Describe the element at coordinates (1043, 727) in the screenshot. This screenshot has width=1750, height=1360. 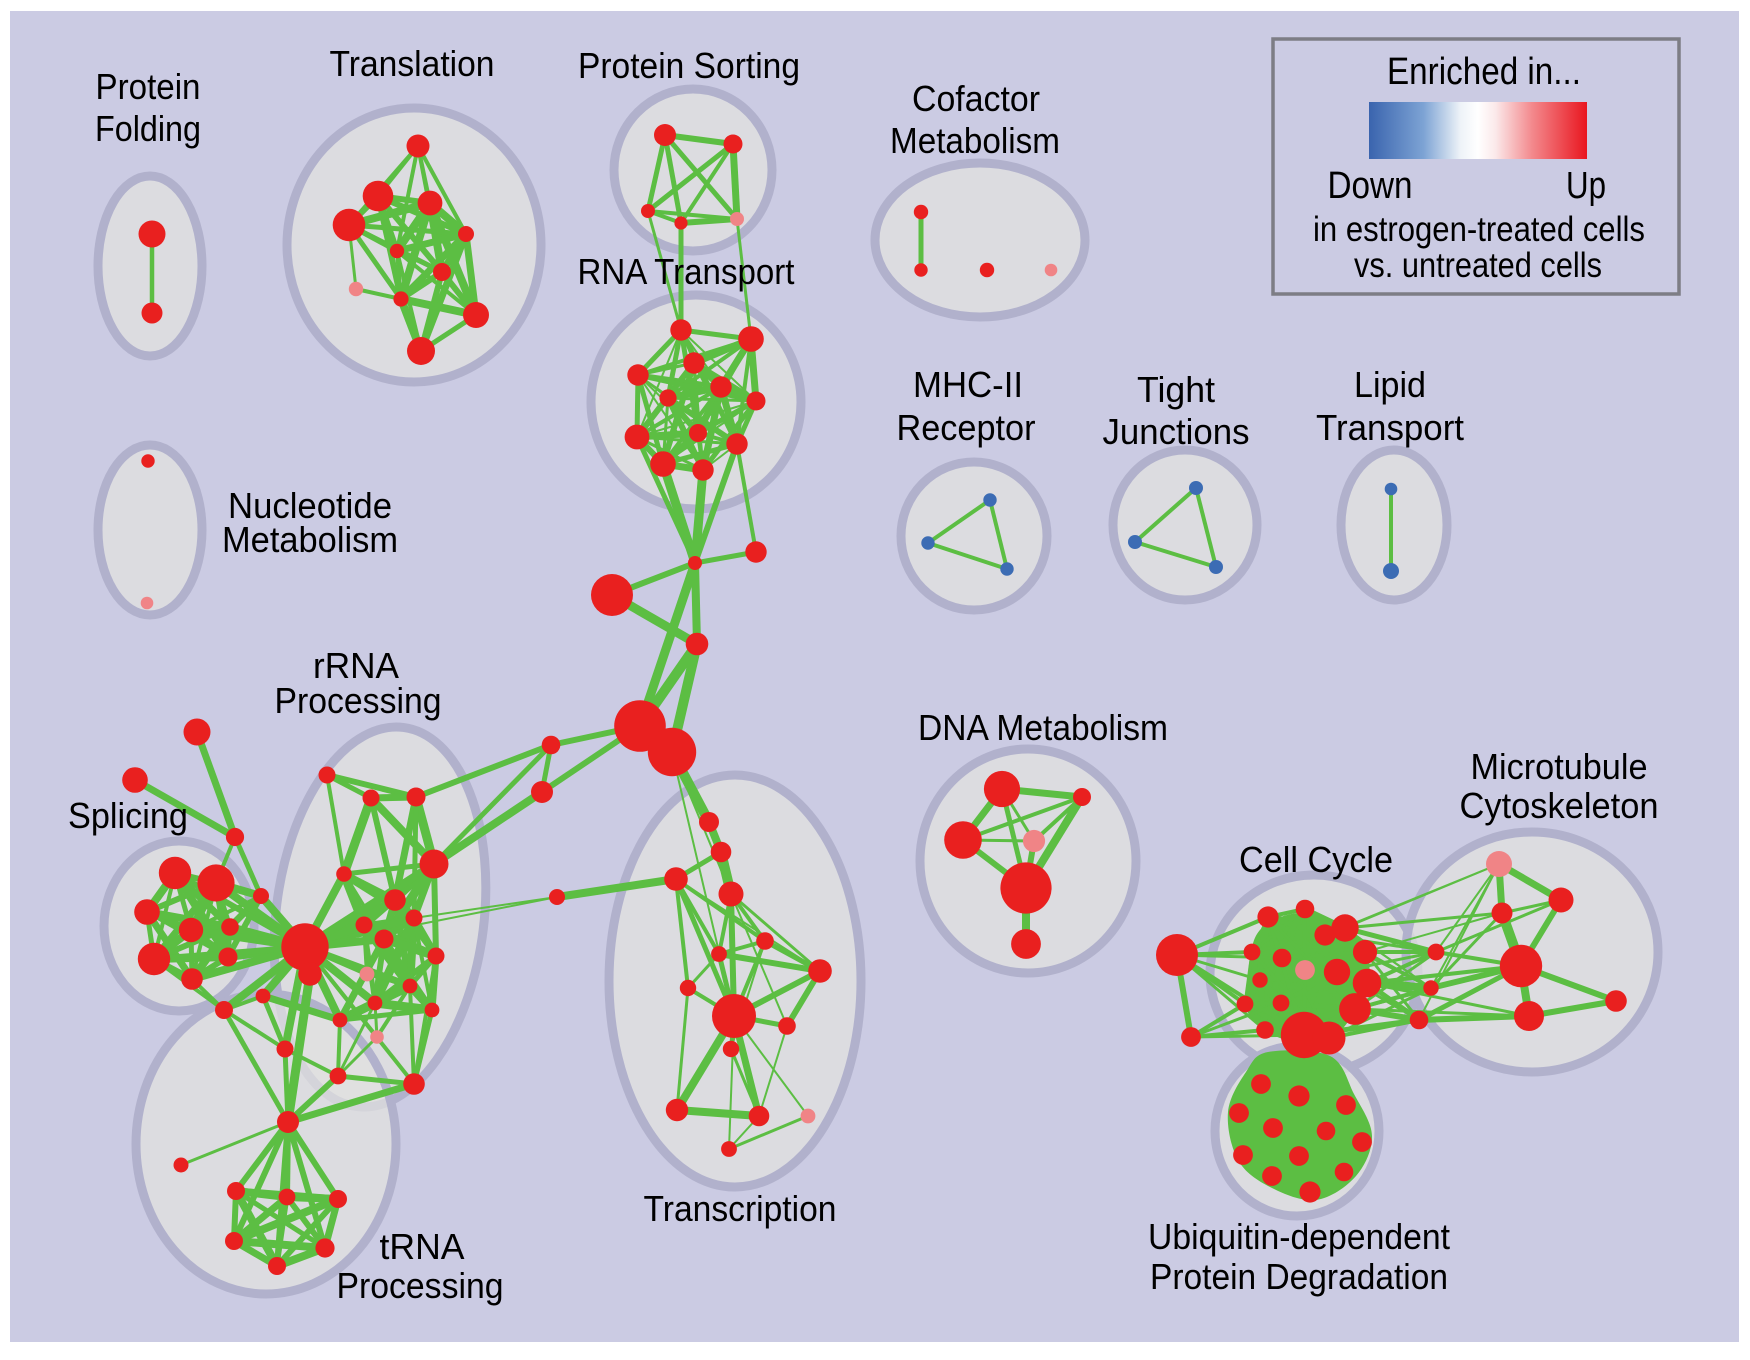
I see `svg-text: DNA Metabolism` at that location.